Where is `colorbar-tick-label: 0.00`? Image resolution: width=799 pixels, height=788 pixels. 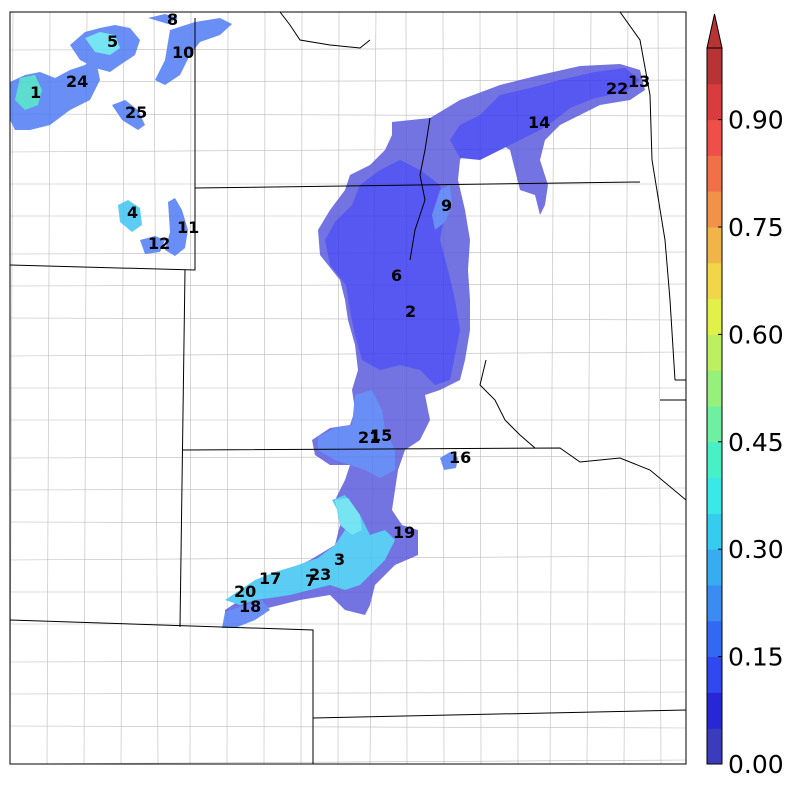
colorbar-tick-label: 0.00 is located at coordinates (756, 764).